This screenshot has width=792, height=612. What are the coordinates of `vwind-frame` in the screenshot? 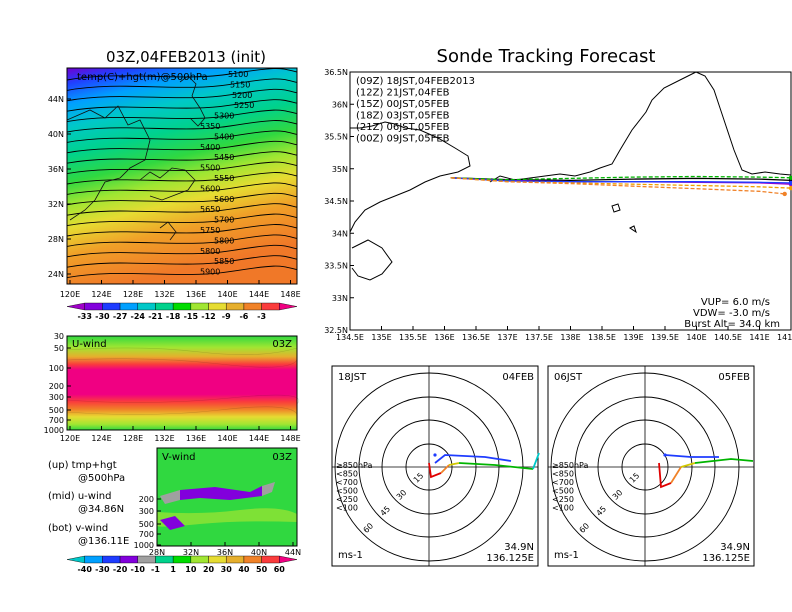 It's located at (227, 497).